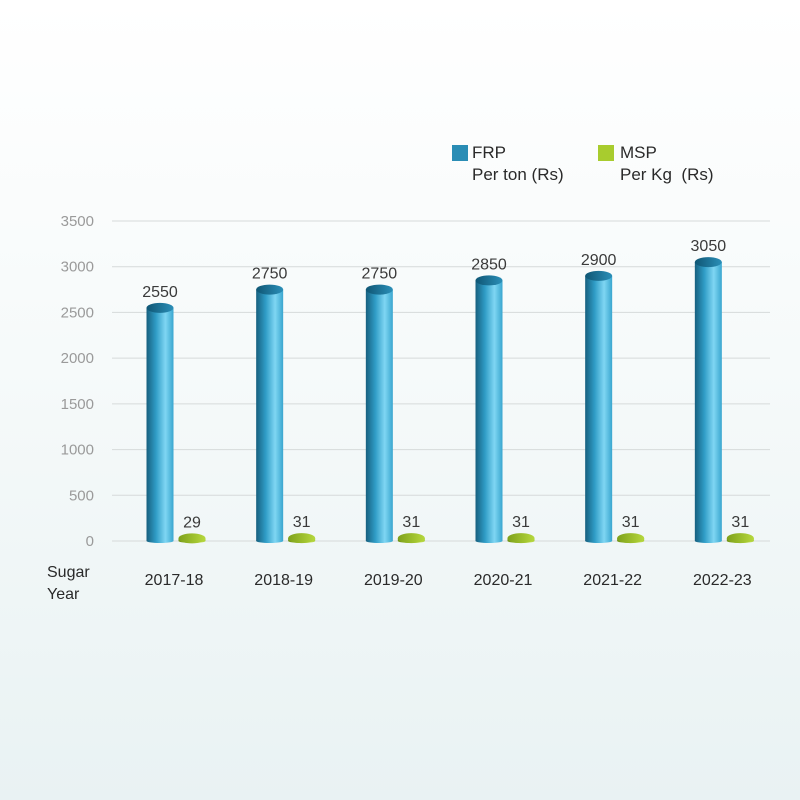 This screenshot has width=800, height=800. What do you see at coordinates (77, 358) in the screenshot?
I see `y-tick-label: 2000` at bounding box center [77, 358].